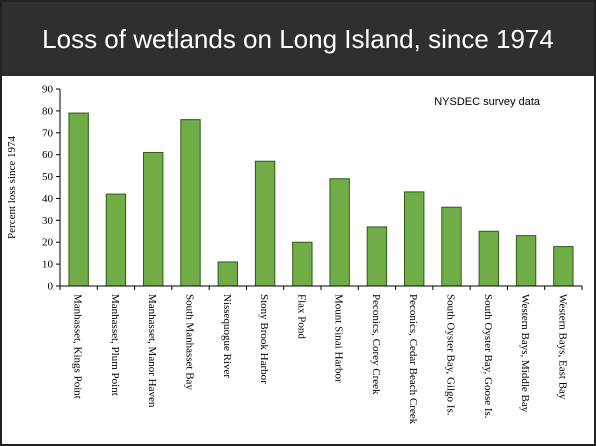 The height and width of the screenshot is (446, 596). What do you see at coordinates (227, 336) in the screenshot?
I see `x-tick-label: Nissequogue River` at bounding box center [227, 336].